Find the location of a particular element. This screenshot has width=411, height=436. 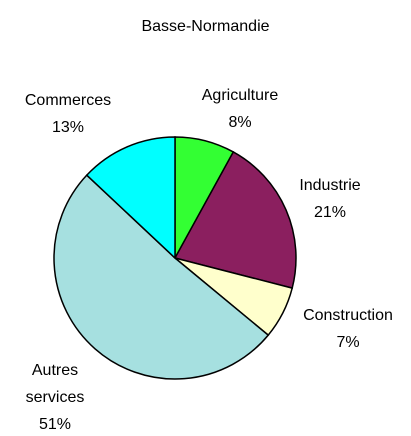

category-label: Autres services is located at coordinates (55, 384).